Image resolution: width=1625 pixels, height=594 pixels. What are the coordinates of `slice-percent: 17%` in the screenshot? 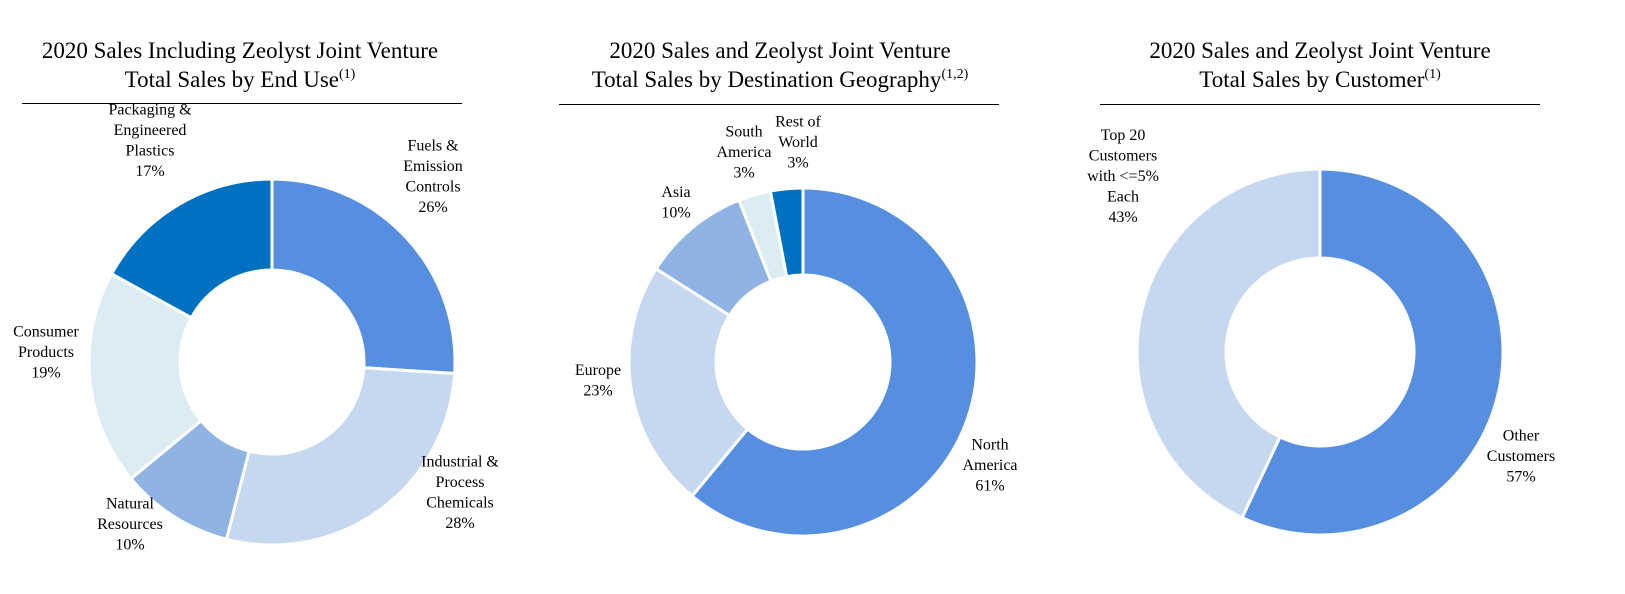 It's located at (149, 171).